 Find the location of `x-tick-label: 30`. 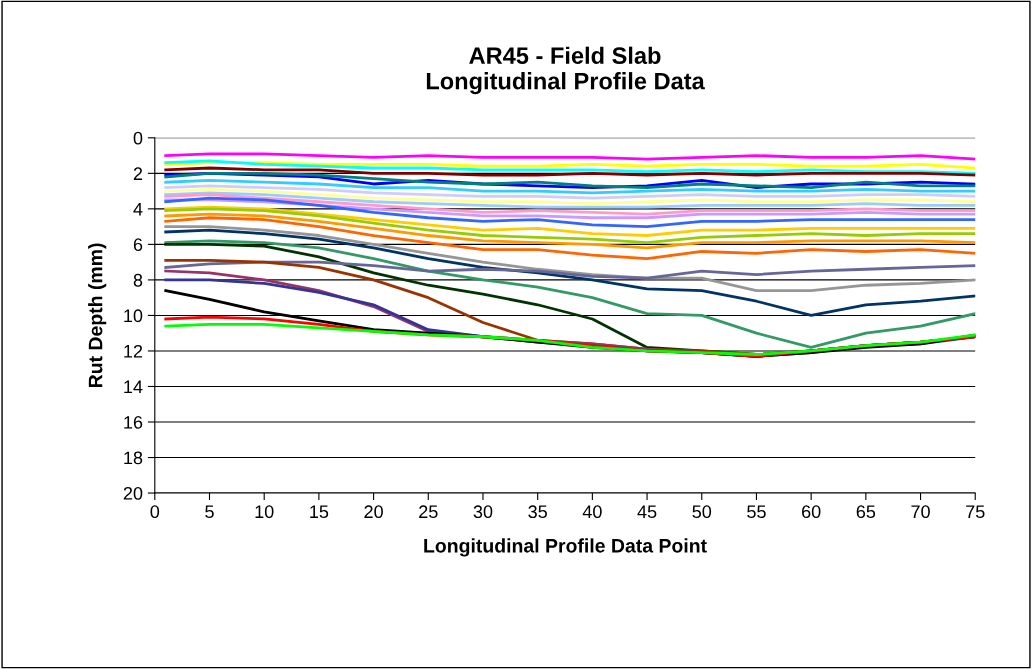

x-tick-label: 30 is located at coordinates (483, 512).